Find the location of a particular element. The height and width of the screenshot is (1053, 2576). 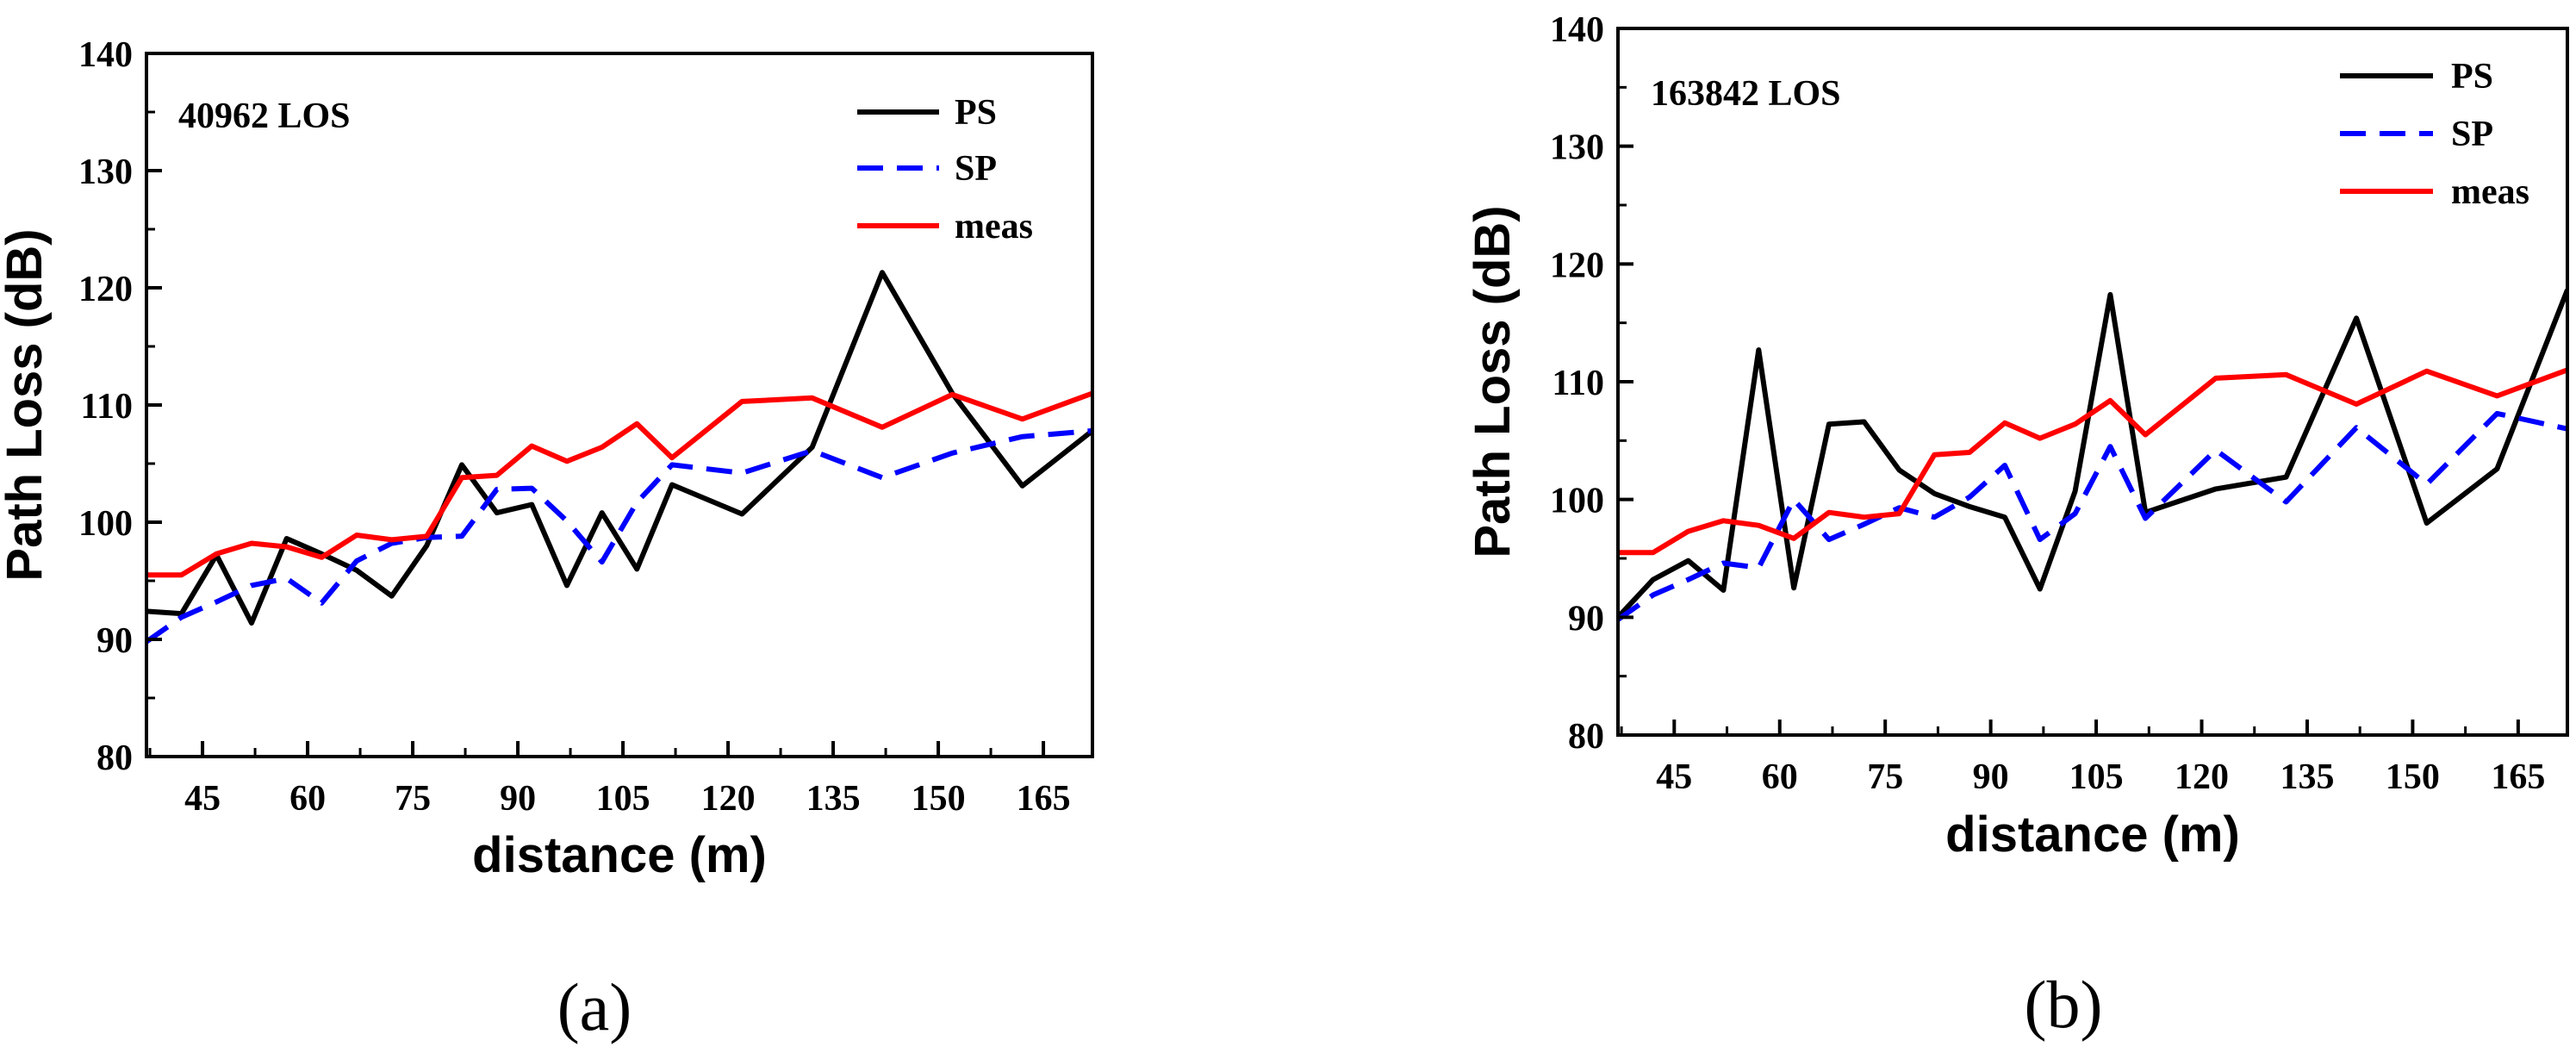

chart-annotation: 163842 LOS is located at coordinates (1746, 94).